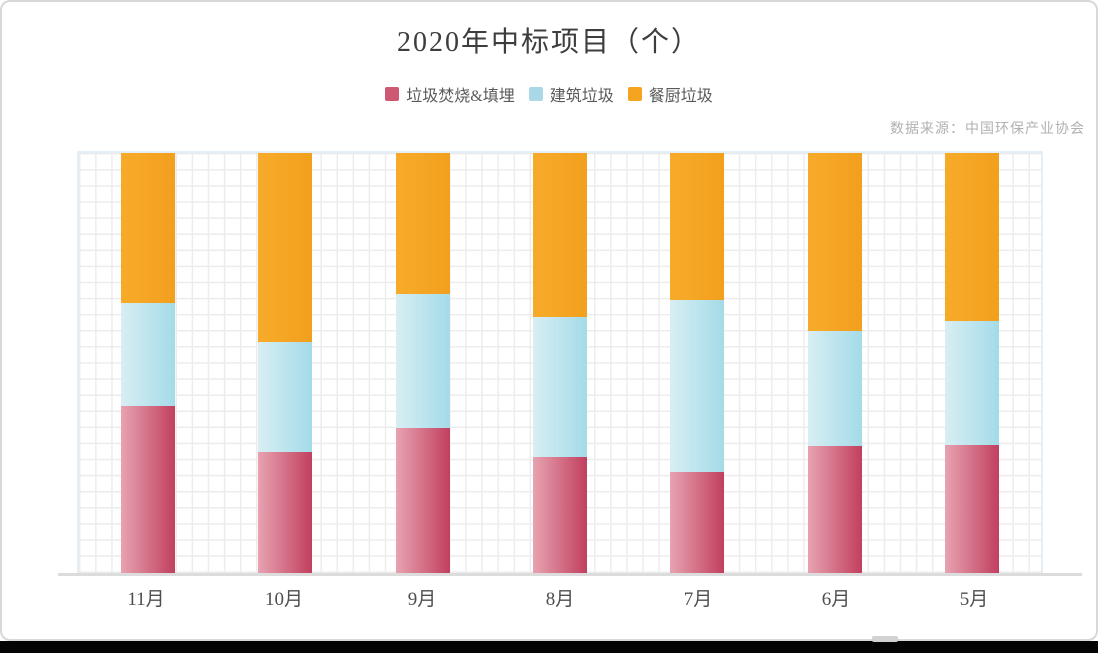  I want to click on legend-item-0: 垃圾焚烧&填埋, so click(450, 94).